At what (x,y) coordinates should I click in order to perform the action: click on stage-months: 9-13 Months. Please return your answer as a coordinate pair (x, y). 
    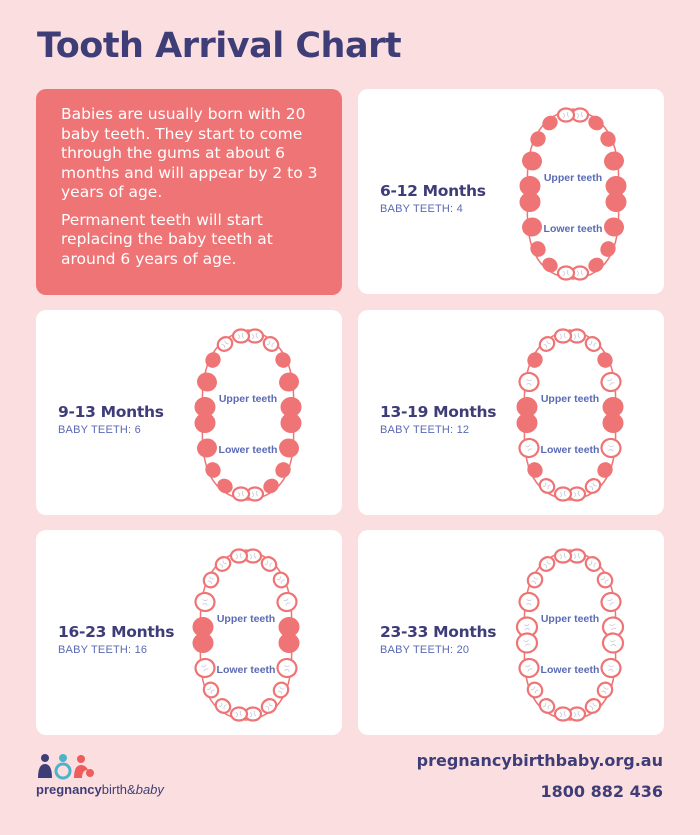
    Looking at the image, I should click on (111, 412).